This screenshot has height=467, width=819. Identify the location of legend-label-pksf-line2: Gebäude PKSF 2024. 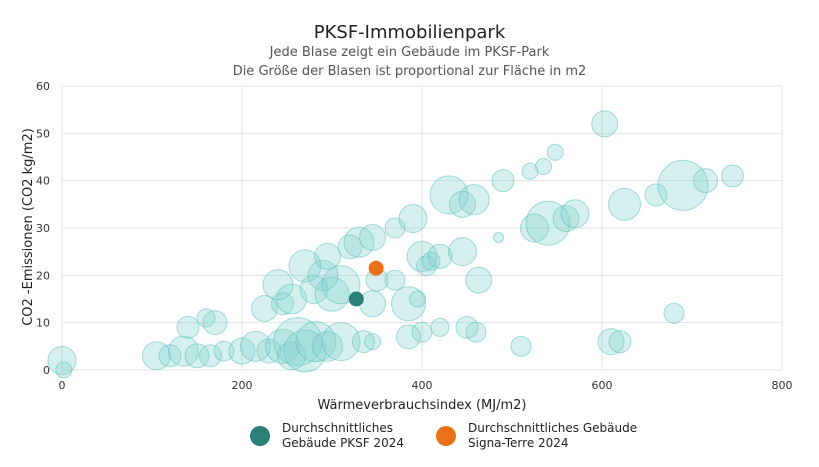
(343, 443).